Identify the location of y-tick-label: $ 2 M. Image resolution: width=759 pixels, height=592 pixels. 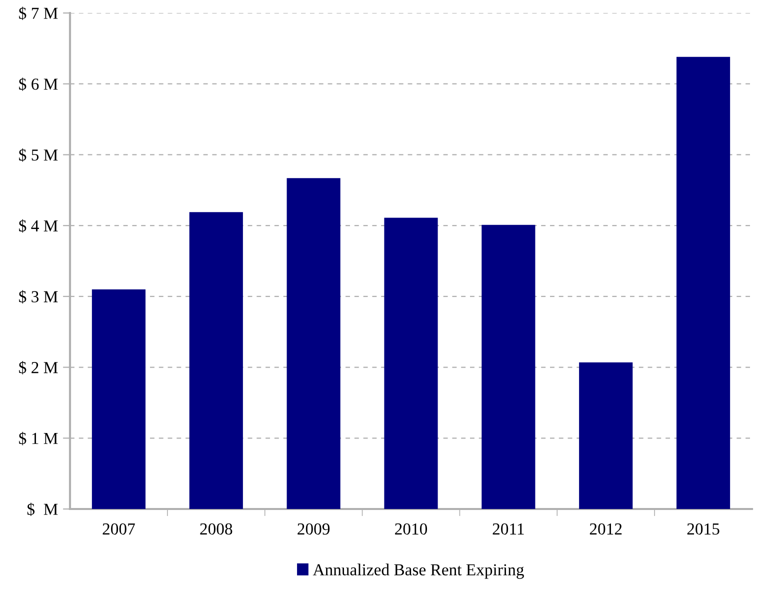
(38, 367).